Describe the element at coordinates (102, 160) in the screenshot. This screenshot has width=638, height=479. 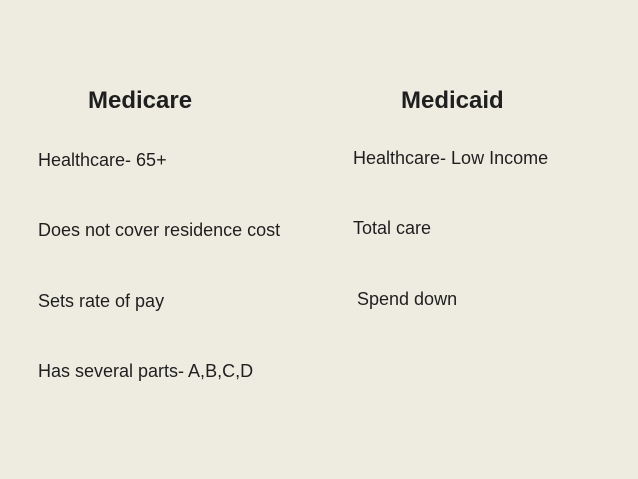
I see `medicare-item: Healthcare- 65+` at that location.